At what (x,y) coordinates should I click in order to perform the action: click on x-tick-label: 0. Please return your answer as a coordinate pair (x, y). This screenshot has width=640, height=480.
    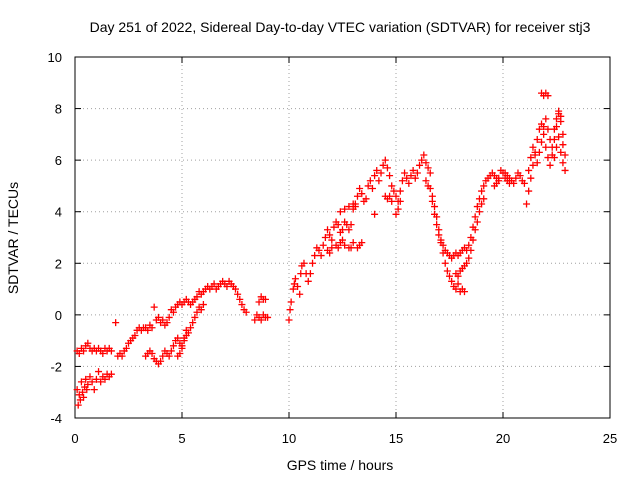
    Looking at the image, I should click on (74, 438).